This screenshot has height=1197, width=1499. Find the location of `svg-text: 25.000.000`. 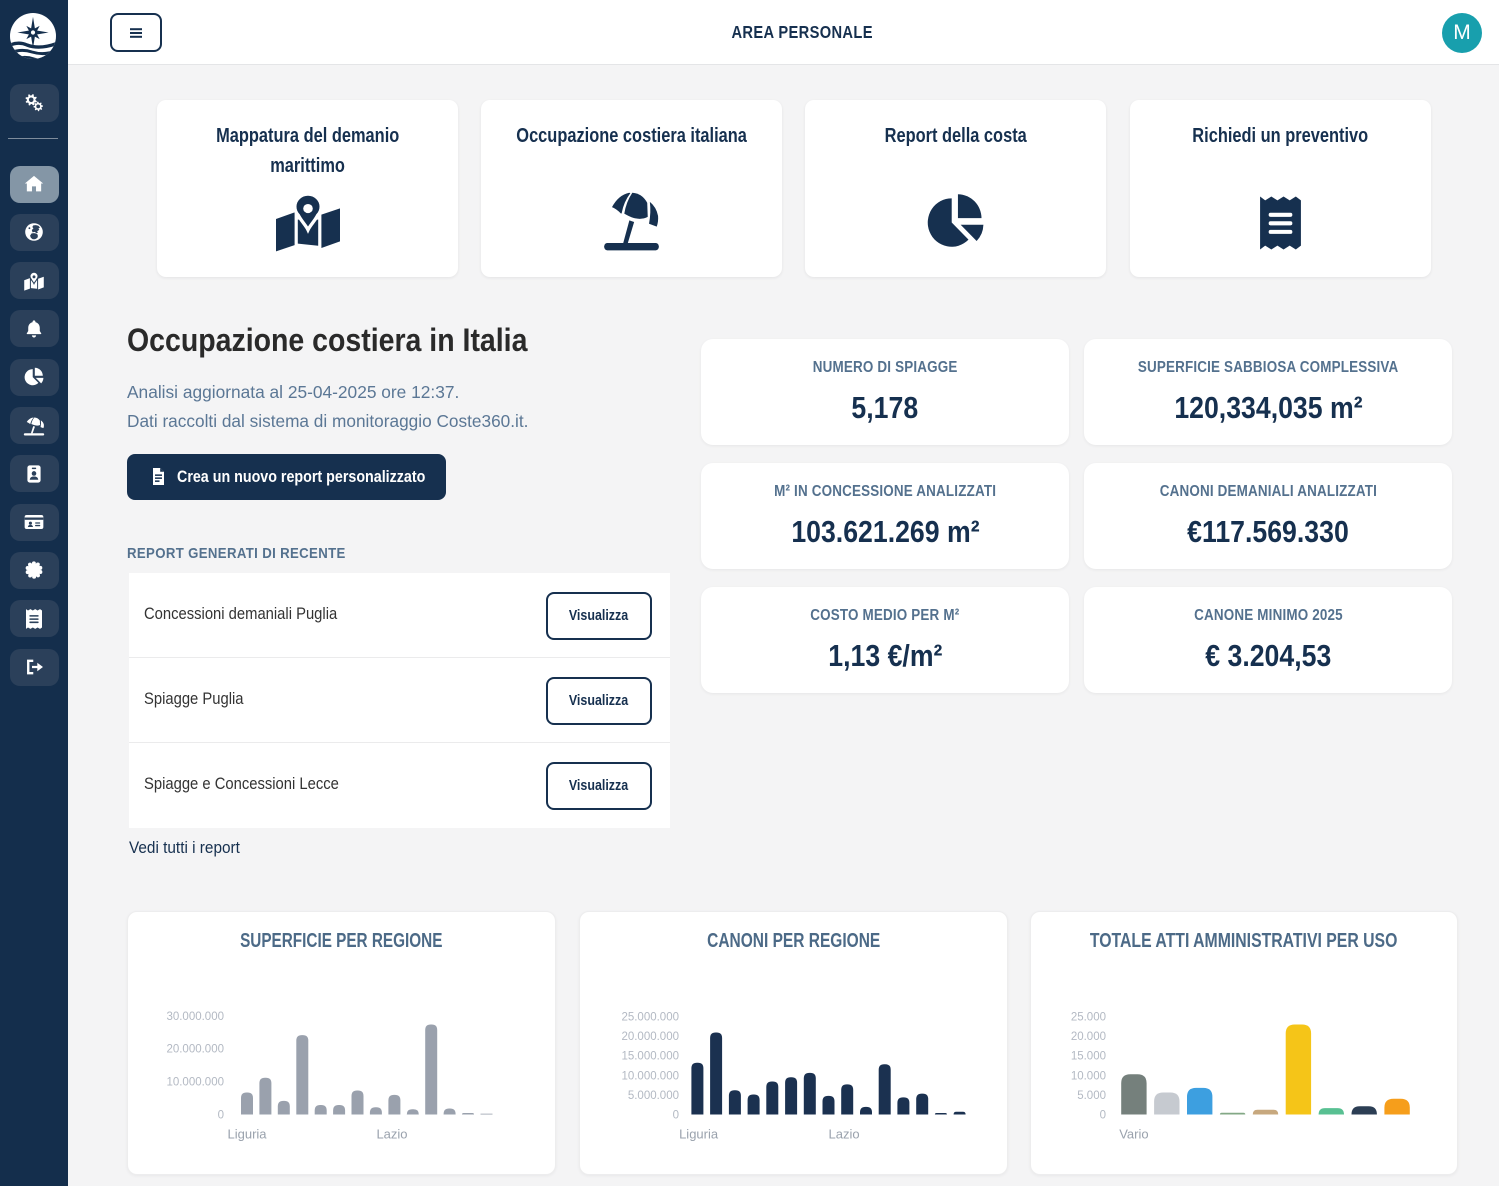

svg-text: 25.000.000 is located at coordinates (650, 1018).